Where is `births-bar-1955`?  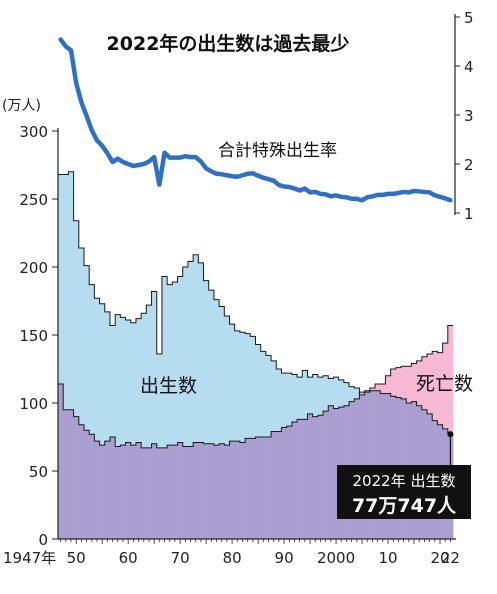 births-bar-1955 is located at coordinates (102, 421).